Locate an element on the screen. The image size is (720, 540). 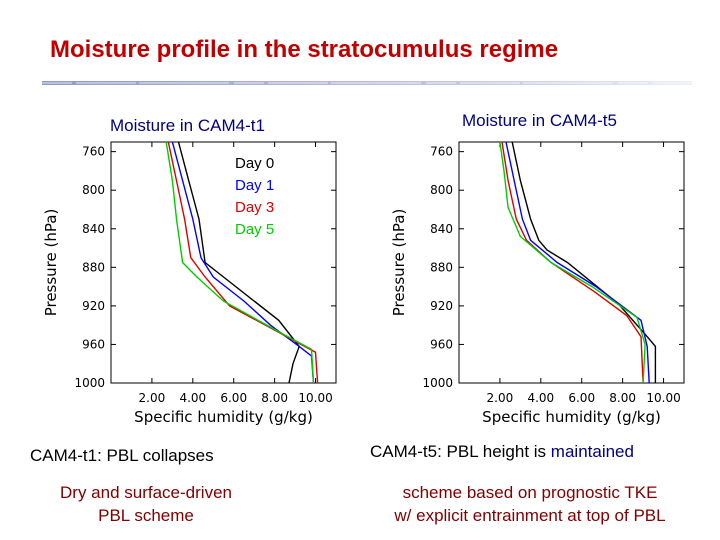
caption-right-highlight: maintained is located at coordinates (592, 451).